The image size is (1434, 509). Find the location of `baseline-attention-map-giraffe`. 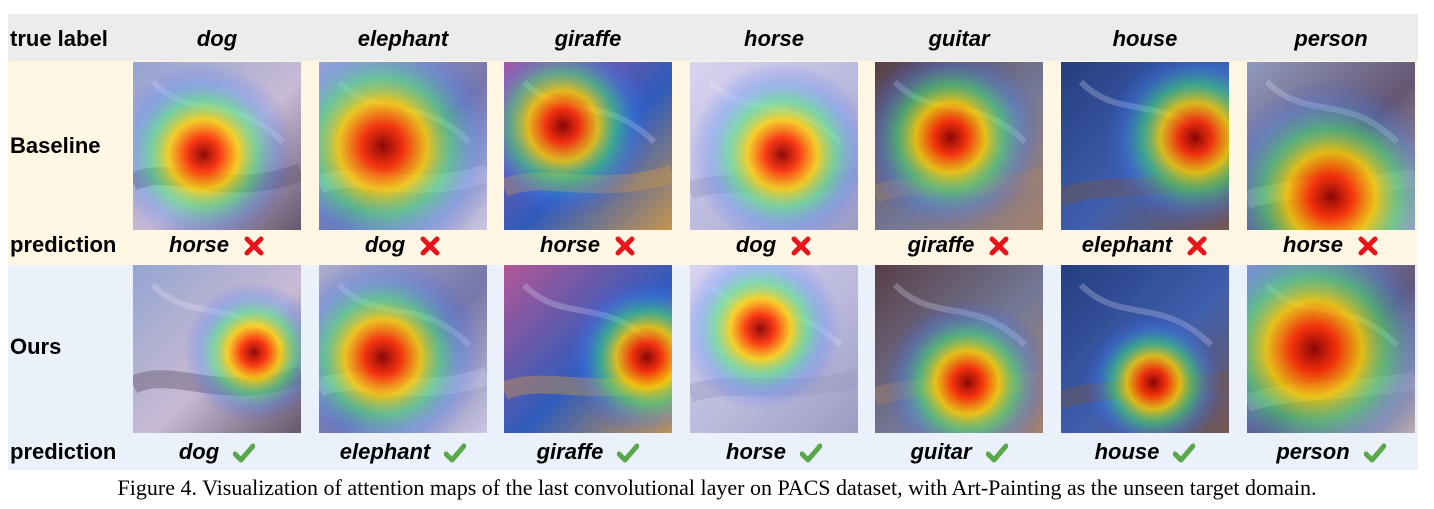

baseline-attention-map-giraffe is located at coordinates (588, 146).